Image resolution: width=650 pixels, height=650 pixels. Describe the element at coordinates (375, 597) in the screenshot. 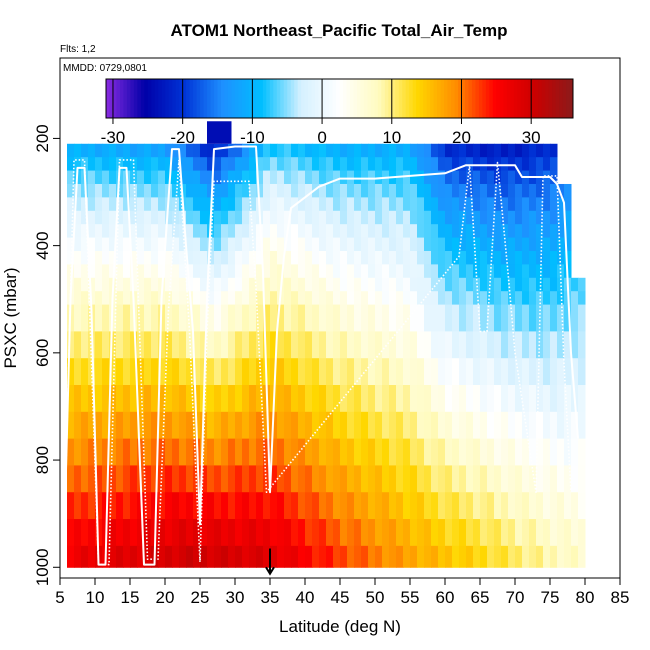

I see `x-tick-label: 50` at that location.